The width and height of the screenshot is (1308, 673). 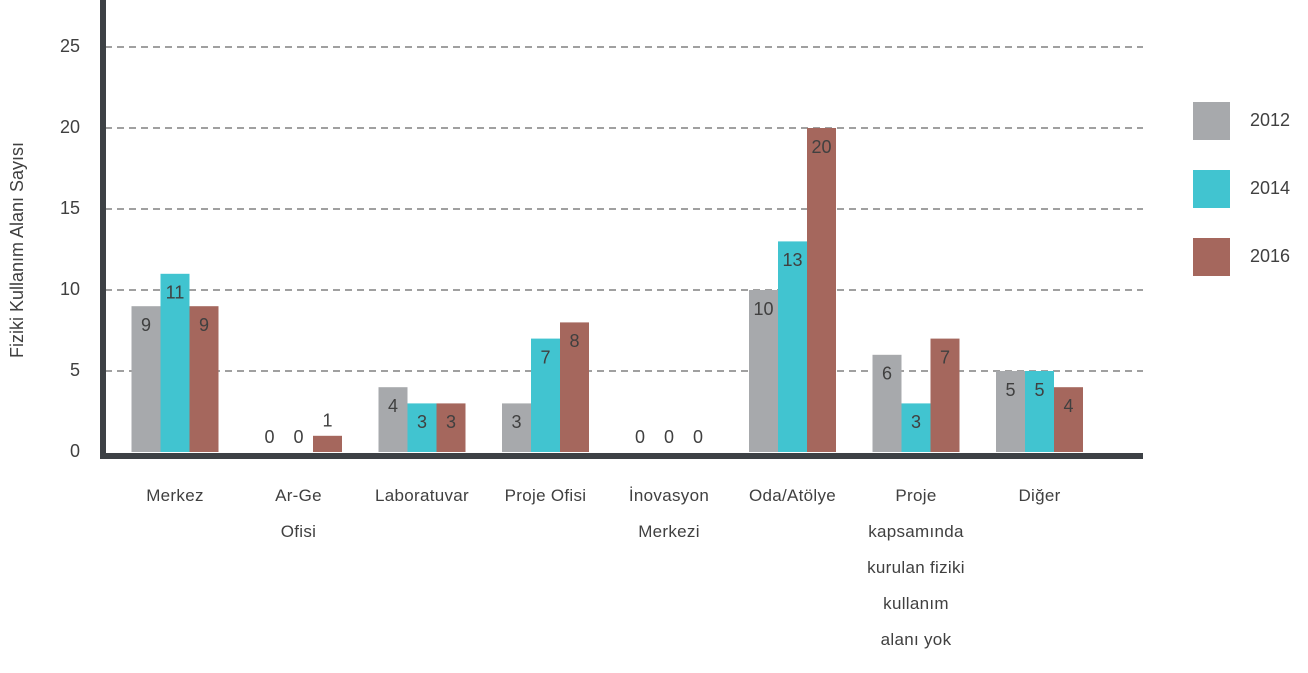 I want to click on y-tick-label: 0, so click(x=75, y=451).